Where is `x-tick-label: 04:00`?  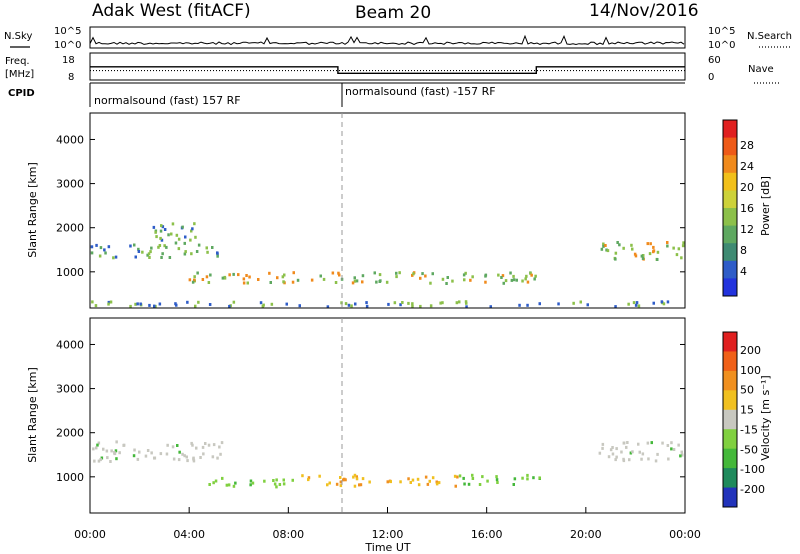 x-tick-label: 04:00 is located at coordinates (189, 534).